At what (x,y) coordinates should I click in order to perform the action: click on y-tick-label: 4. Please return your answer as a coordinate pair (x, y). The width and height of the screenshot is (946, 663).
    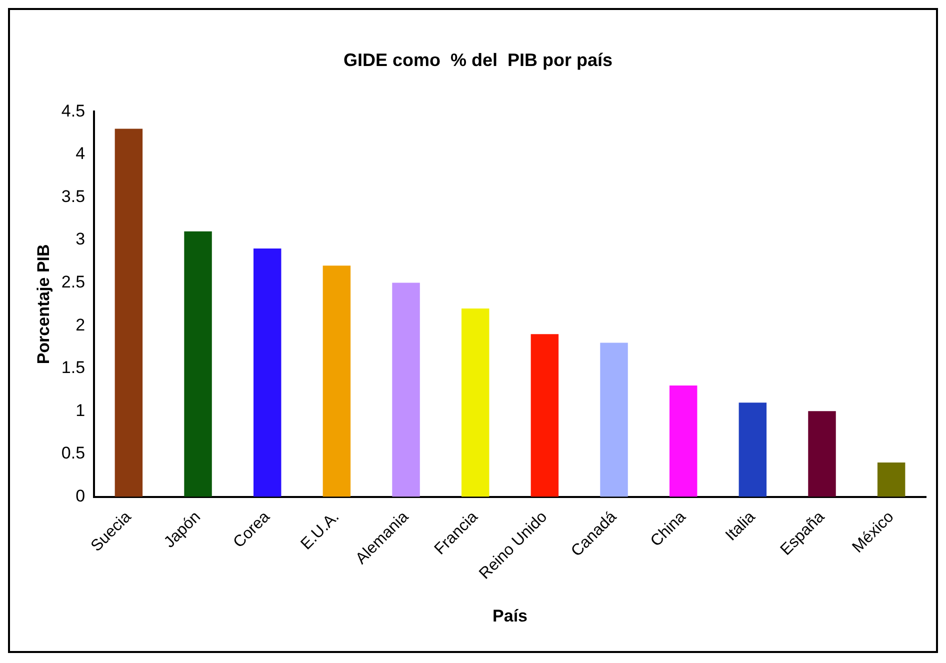
    Looking at the image, I should click on (81, 154).